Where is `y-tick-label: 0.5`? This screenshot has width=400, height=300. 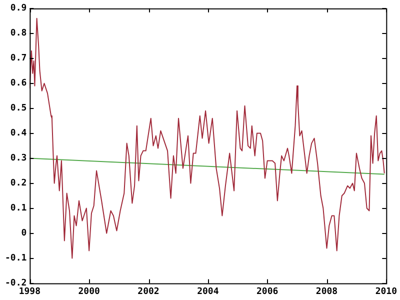 y-tick-label: 0.5 is located at coordinates (18, 109).